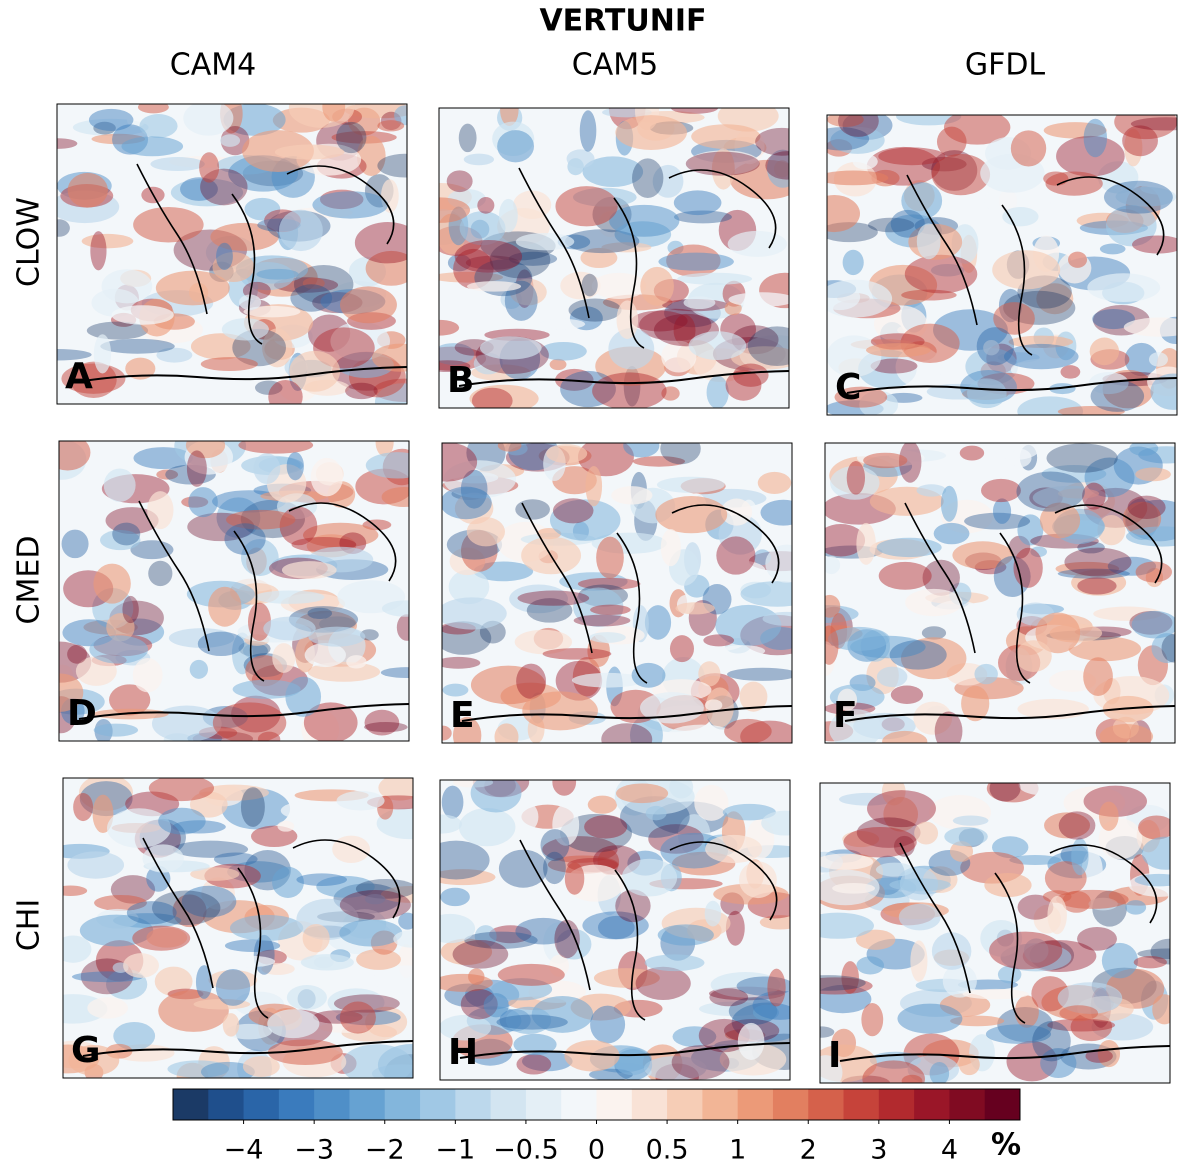 The width and height of the screenshot is (1181, 1166). Describe the element at coordinates (526, 1150) in the screenshot. I see `colorbar-tick-label: −0.5` at that location.